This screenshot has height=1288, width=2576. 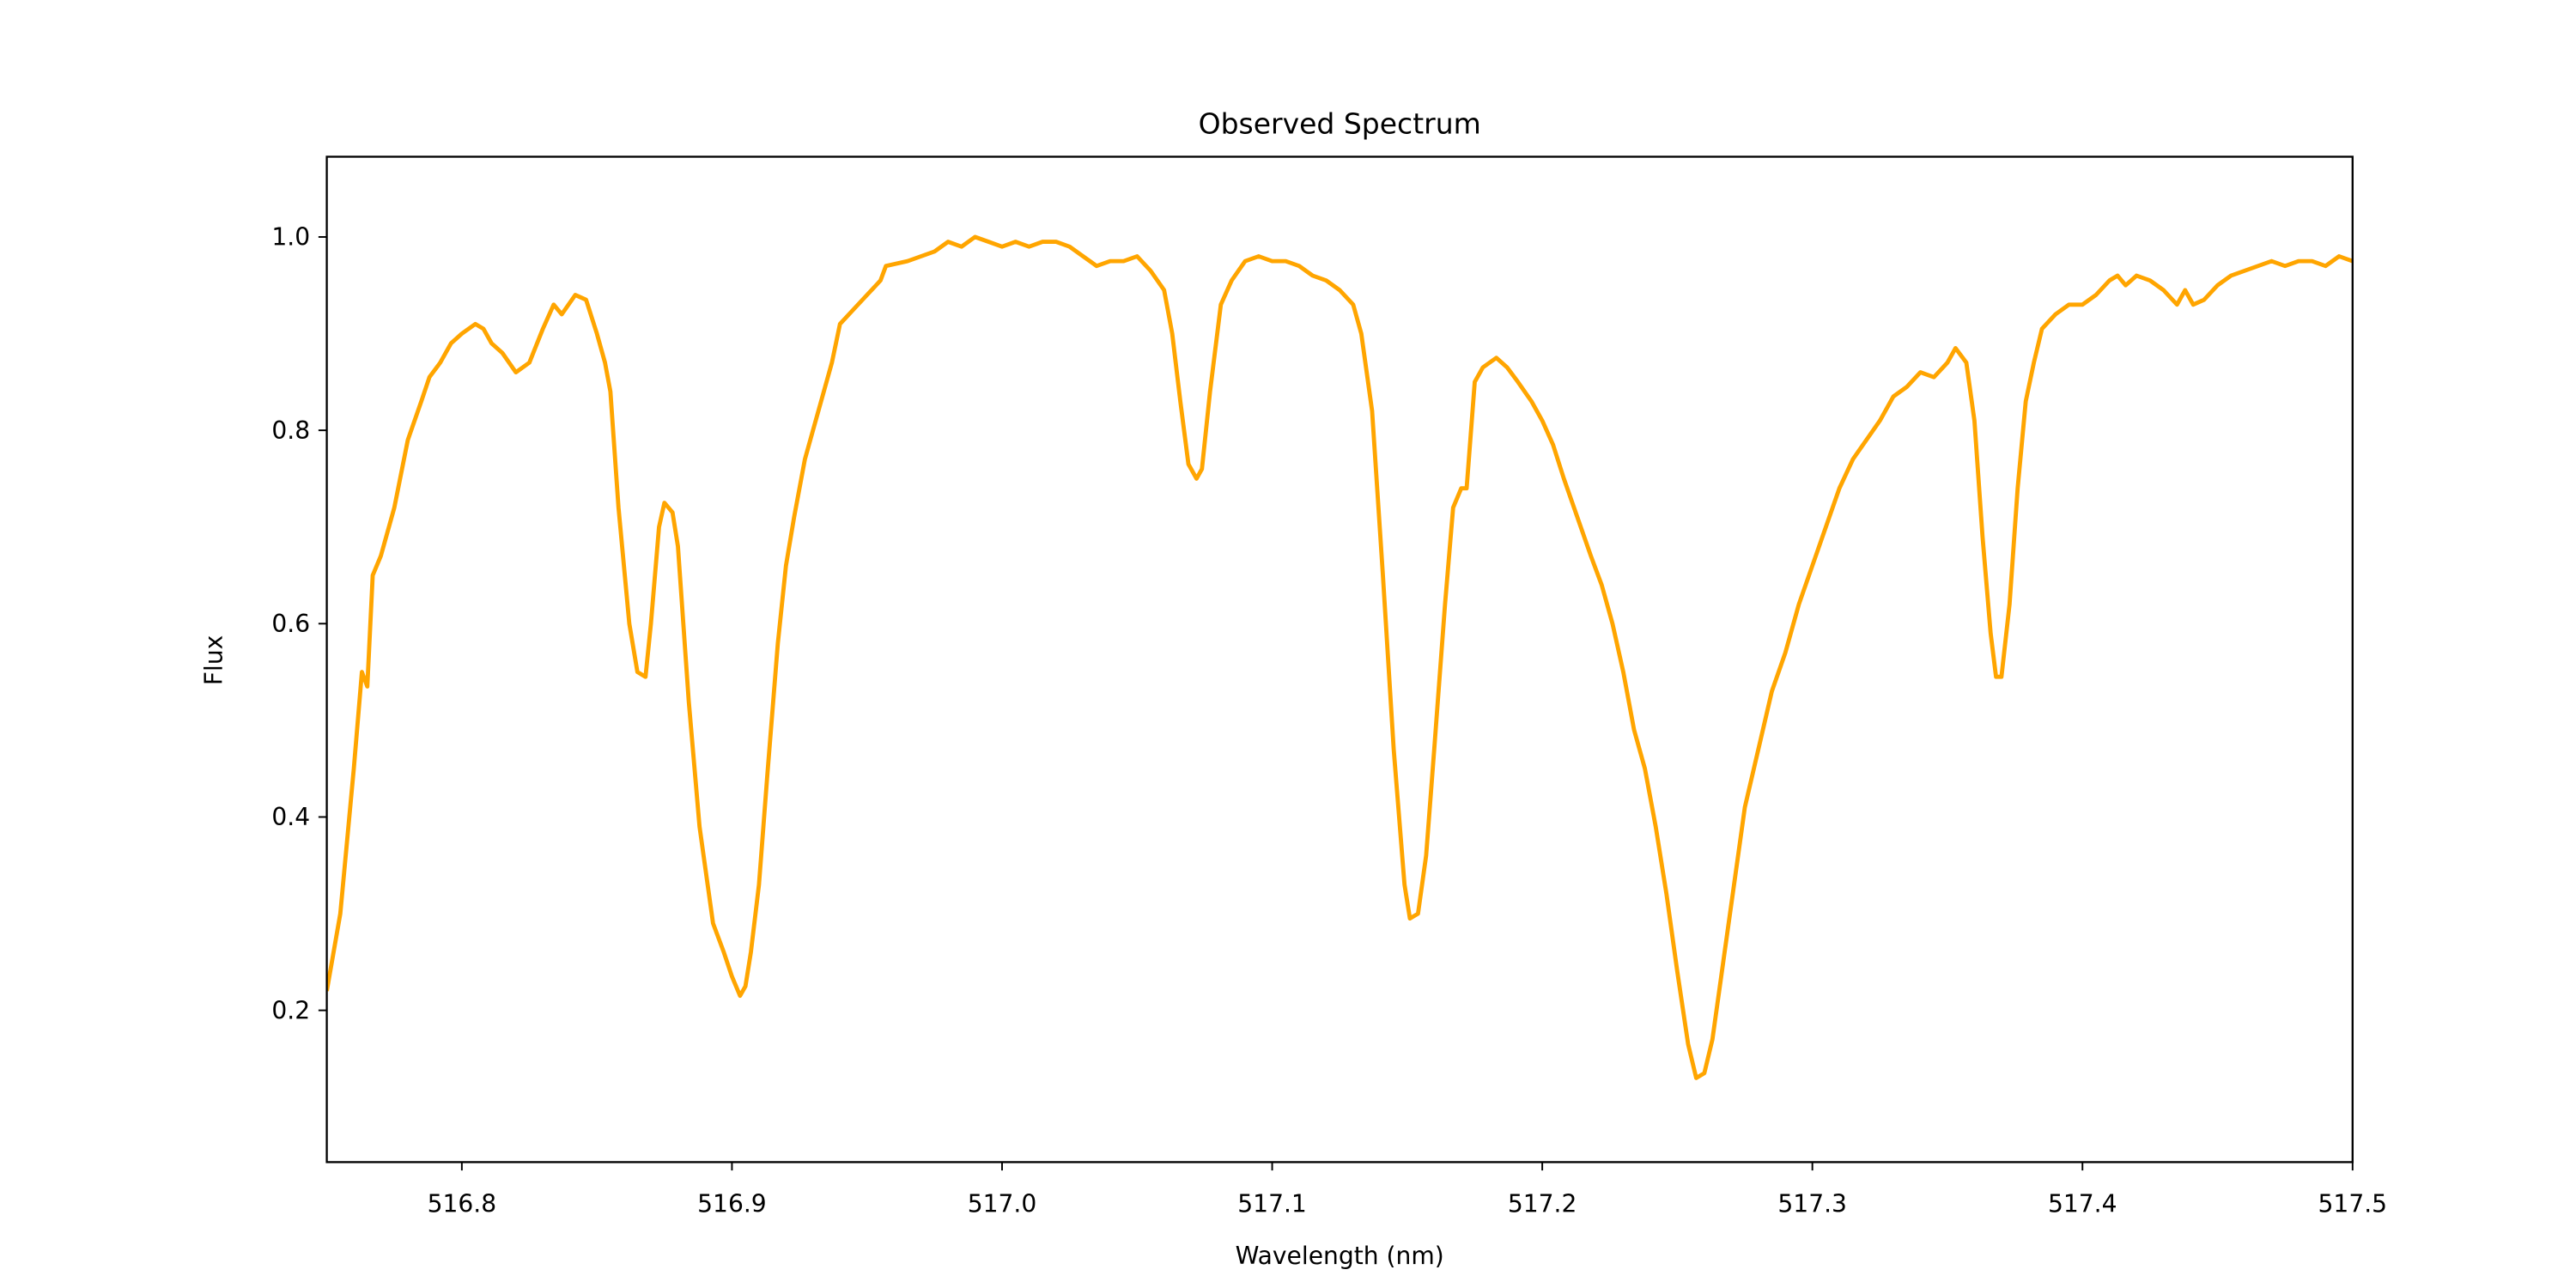 What do you see at coordinates (732, 1204) in the screenshot?
I see `x-tick-label: 516.9` at bounding box center [732, 1204].